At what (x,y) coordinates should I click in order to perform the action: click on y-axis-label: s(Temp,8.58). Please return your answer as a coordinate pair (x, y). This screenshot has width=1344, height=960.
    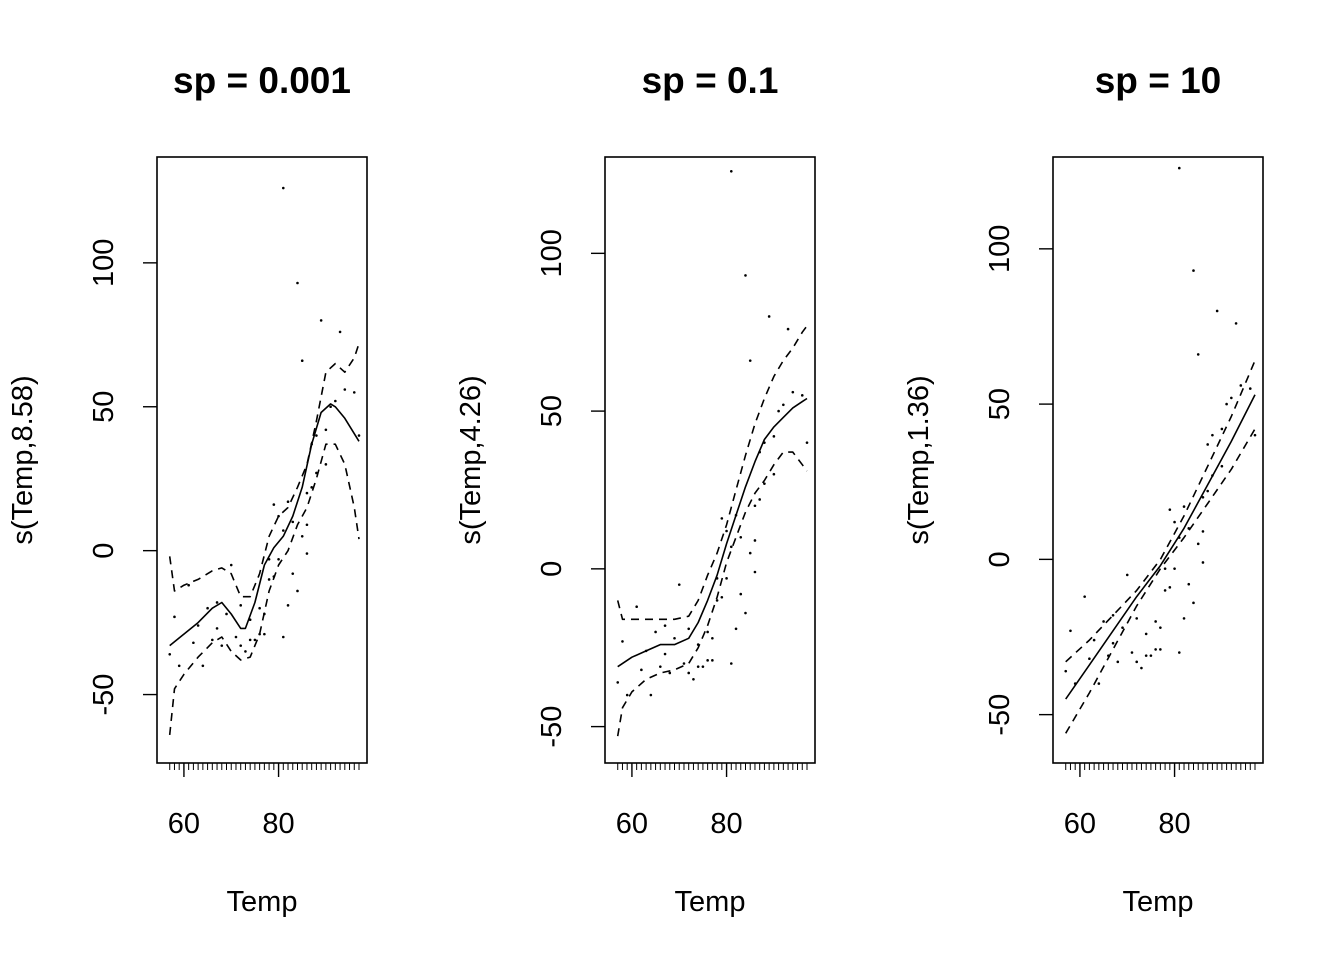
    Looking at the image, I should click on (23, 459).